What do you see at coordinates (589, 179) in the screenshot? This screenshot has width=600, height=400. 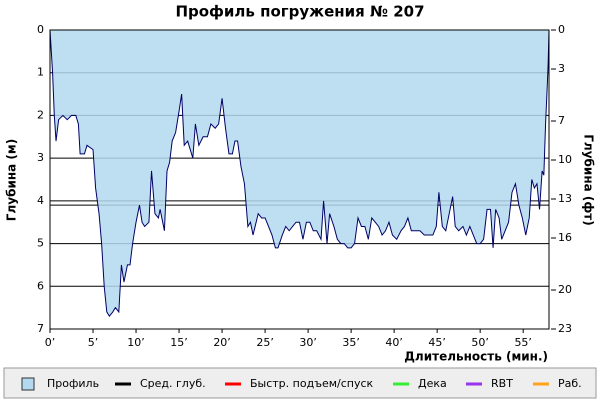 I see `y2-axis-label: Глубина (фт)` at bounding box center [589, 179].